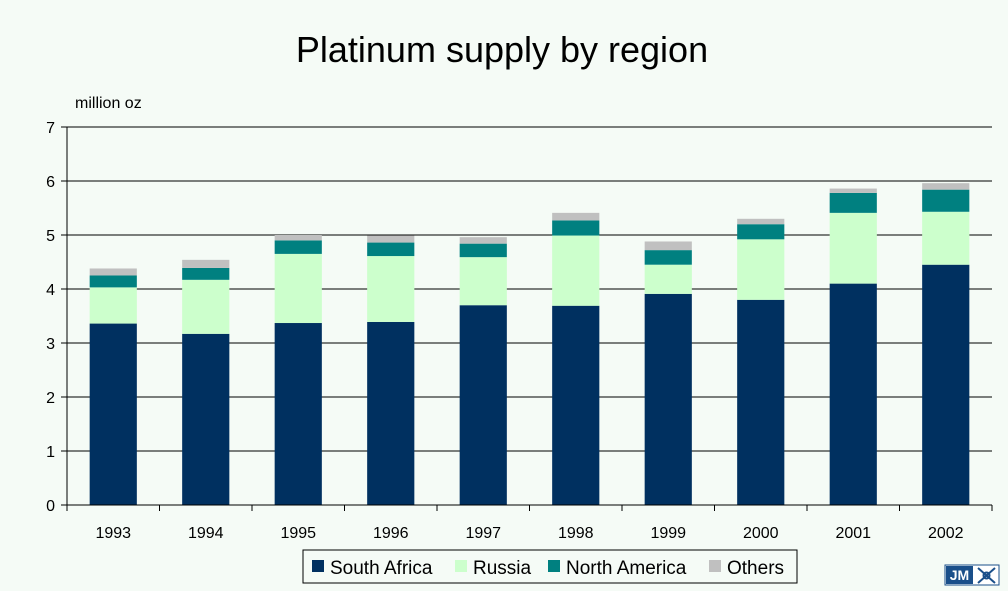 The width and height of the screenshot is (1008, 591). Describe the element at coordinates (206, 533) in the screenshot. I see `x-tick-label: 1994` at that location.